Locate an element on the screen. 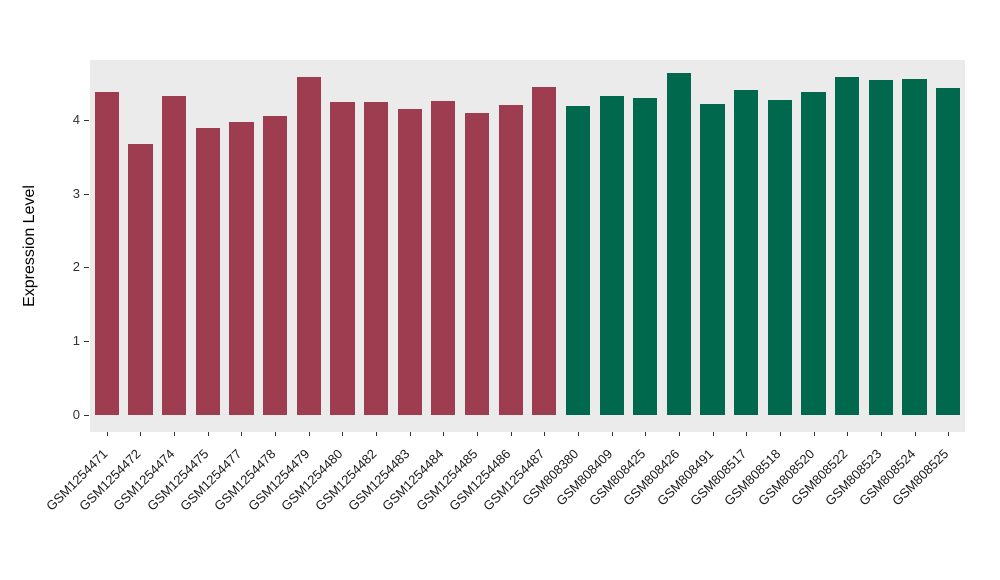  bar-GSM1254487 is located at coordinates (544, 251).